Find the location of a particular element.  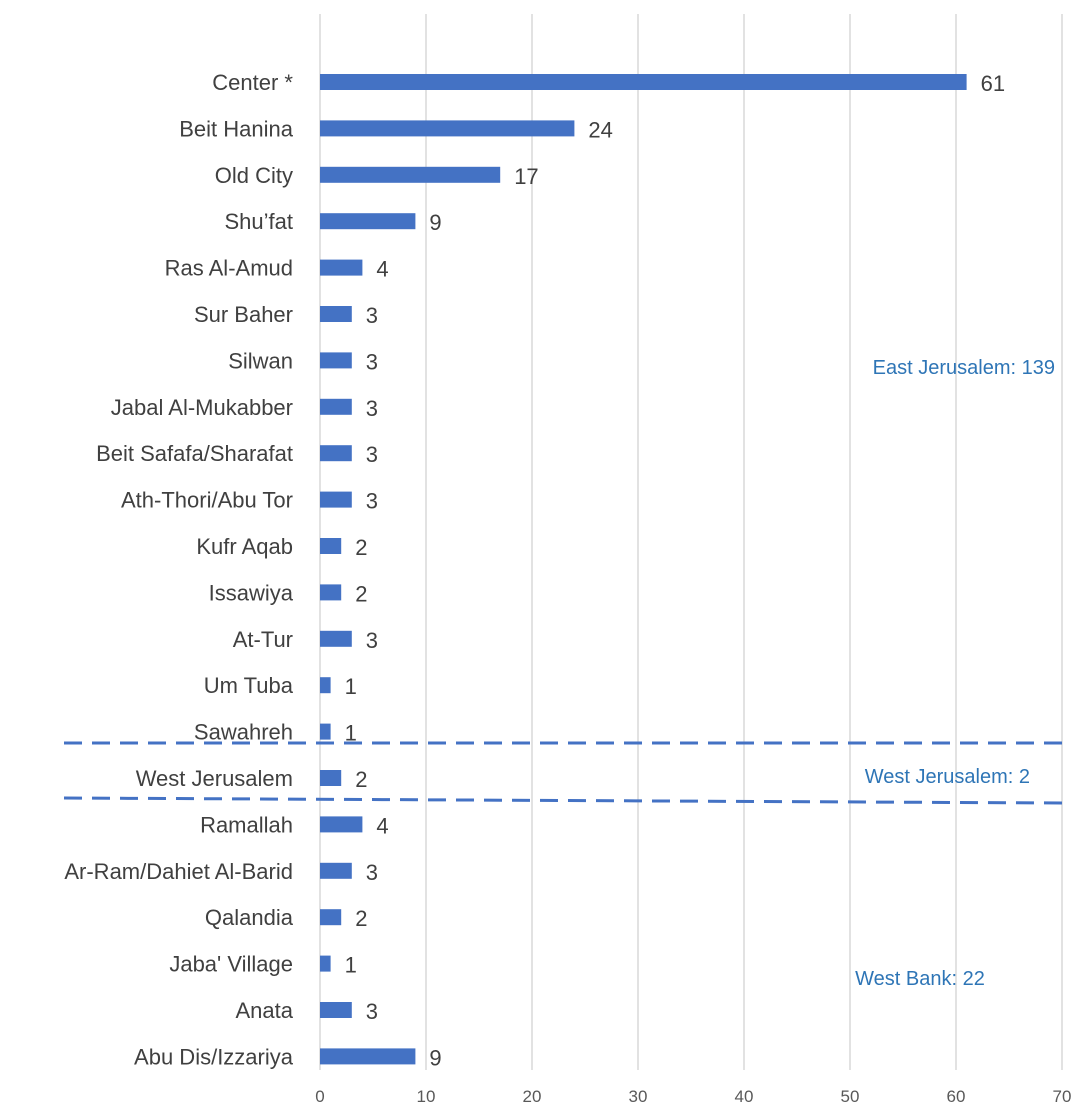

category-label: Ramallah is located at coordinates (246, 824).